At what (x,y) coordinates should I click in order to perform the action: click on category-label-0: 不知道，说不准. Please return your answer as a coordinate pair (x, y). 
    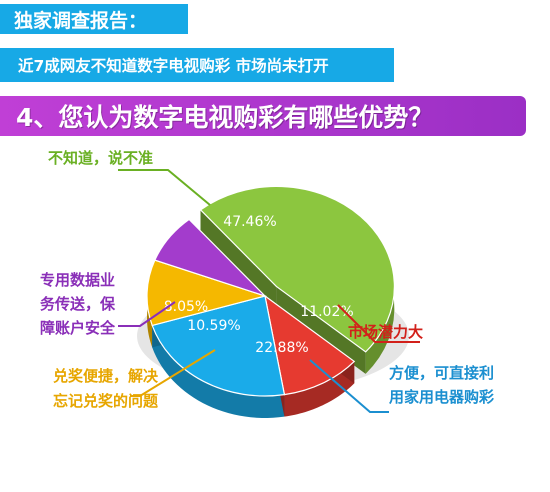
    Looking at the image, I should click on (100, 158).